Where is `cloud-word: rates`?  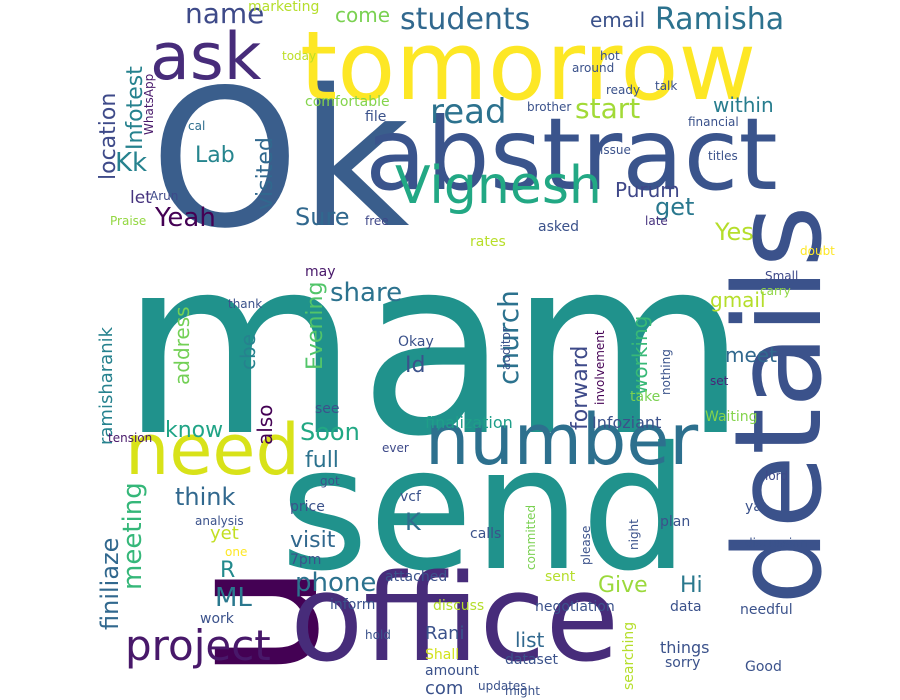
cloud-word: rates is located at coordinates (488, 242).